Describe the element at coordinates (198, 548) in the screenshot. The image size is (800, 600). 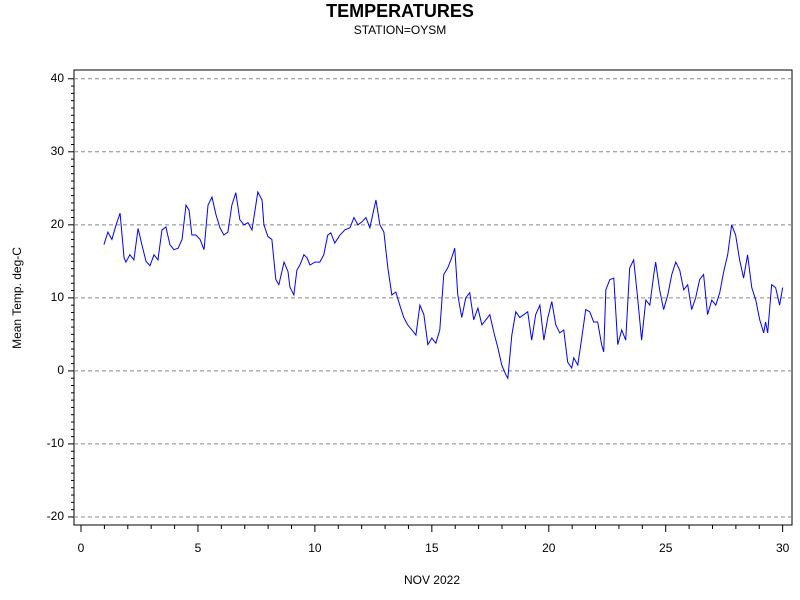
I see `x-tick-label: 5` at that location.